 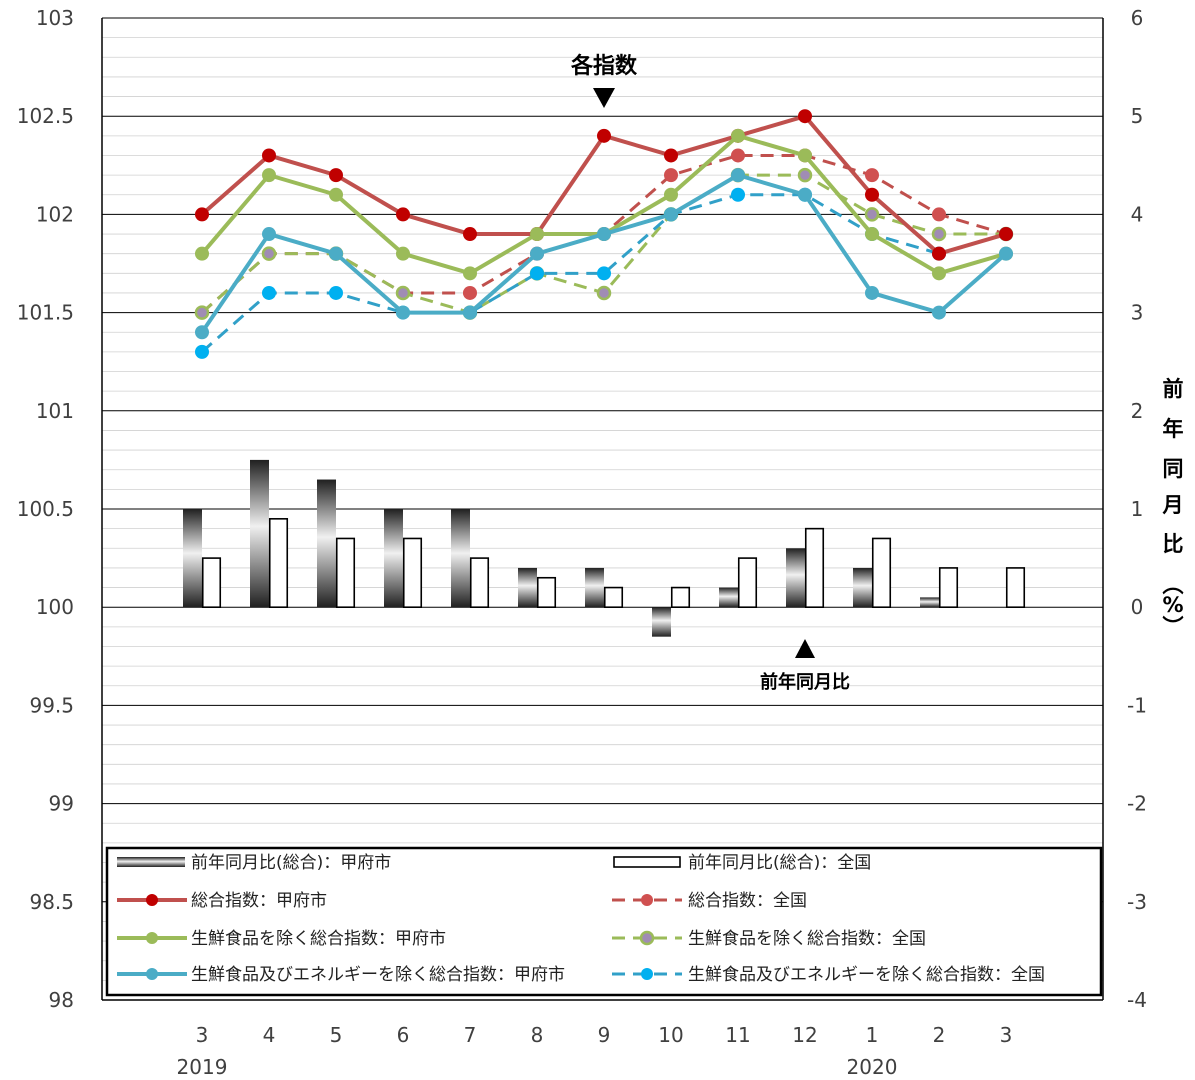 I want to click on x-tick-label: 8, so click(x=537, y=1035).